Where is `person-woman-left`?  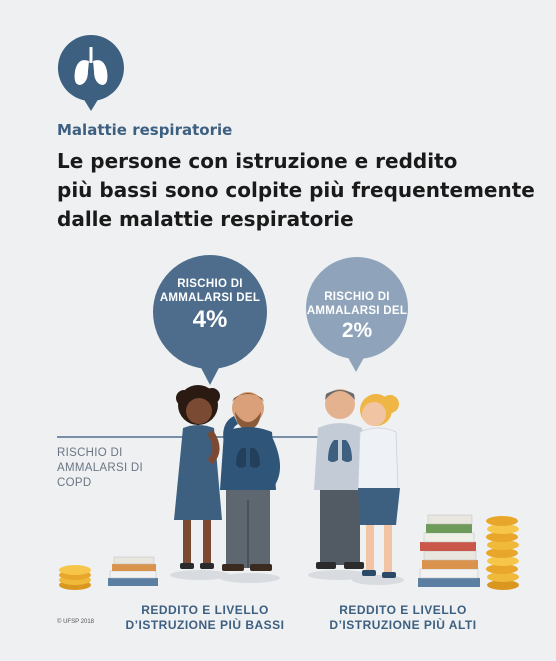
person-woman-left is located at coordinates (198, 477).